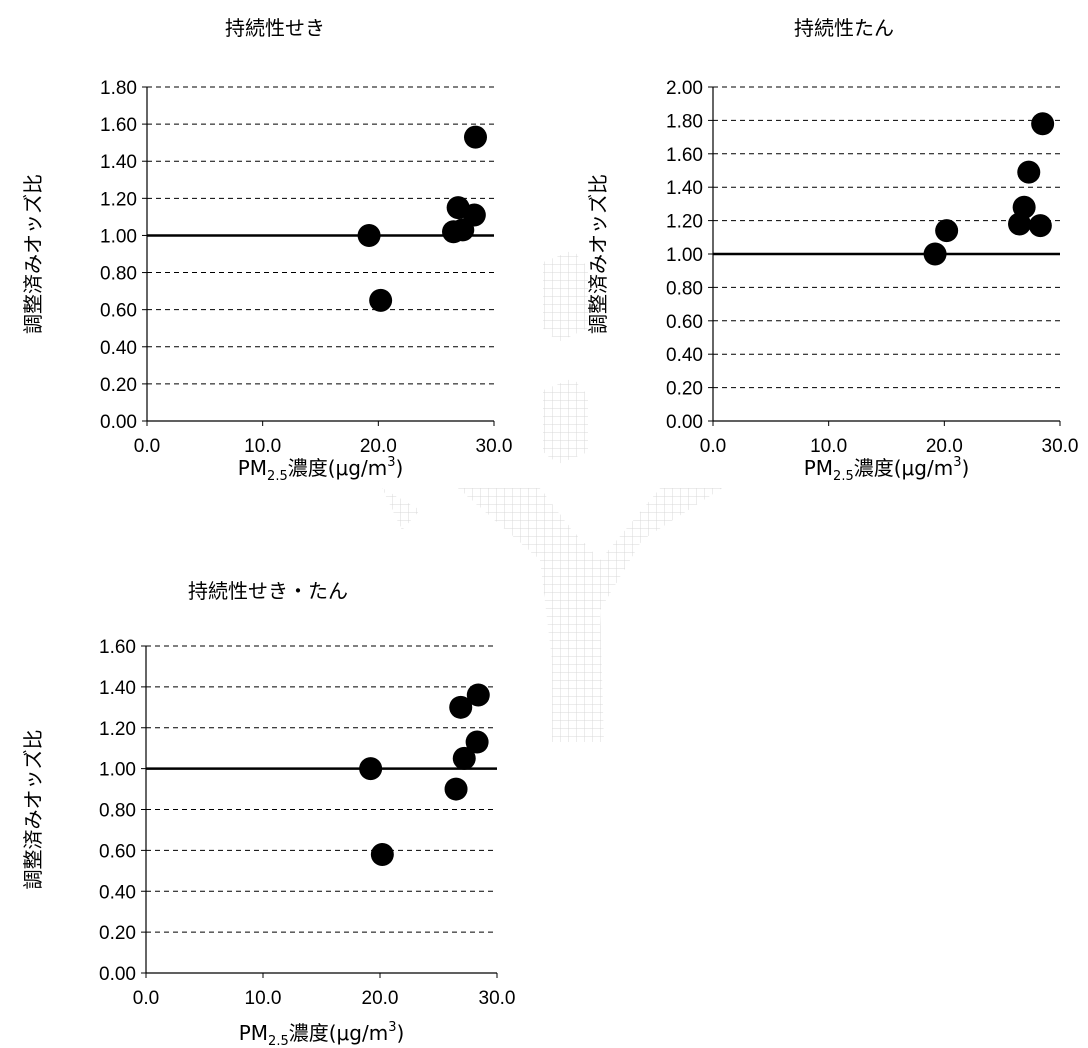 The image size is (1088, 1048). Describe the element at coordinates (275, 28) in the screenshot. I see `chart-title: 持続性せき` at that location.